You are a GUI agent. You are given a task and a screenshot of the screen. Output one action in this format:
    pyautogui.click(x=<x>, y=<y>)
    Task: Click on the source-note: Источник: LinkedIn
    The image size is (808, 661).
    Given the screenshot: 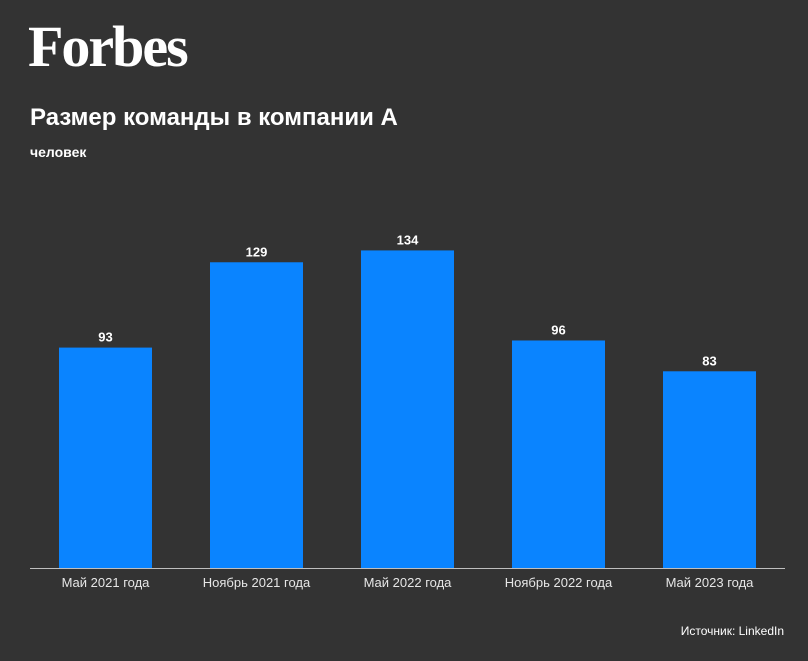 What is the action you would take?
    pyautogui.click(x=732, y=631)
    